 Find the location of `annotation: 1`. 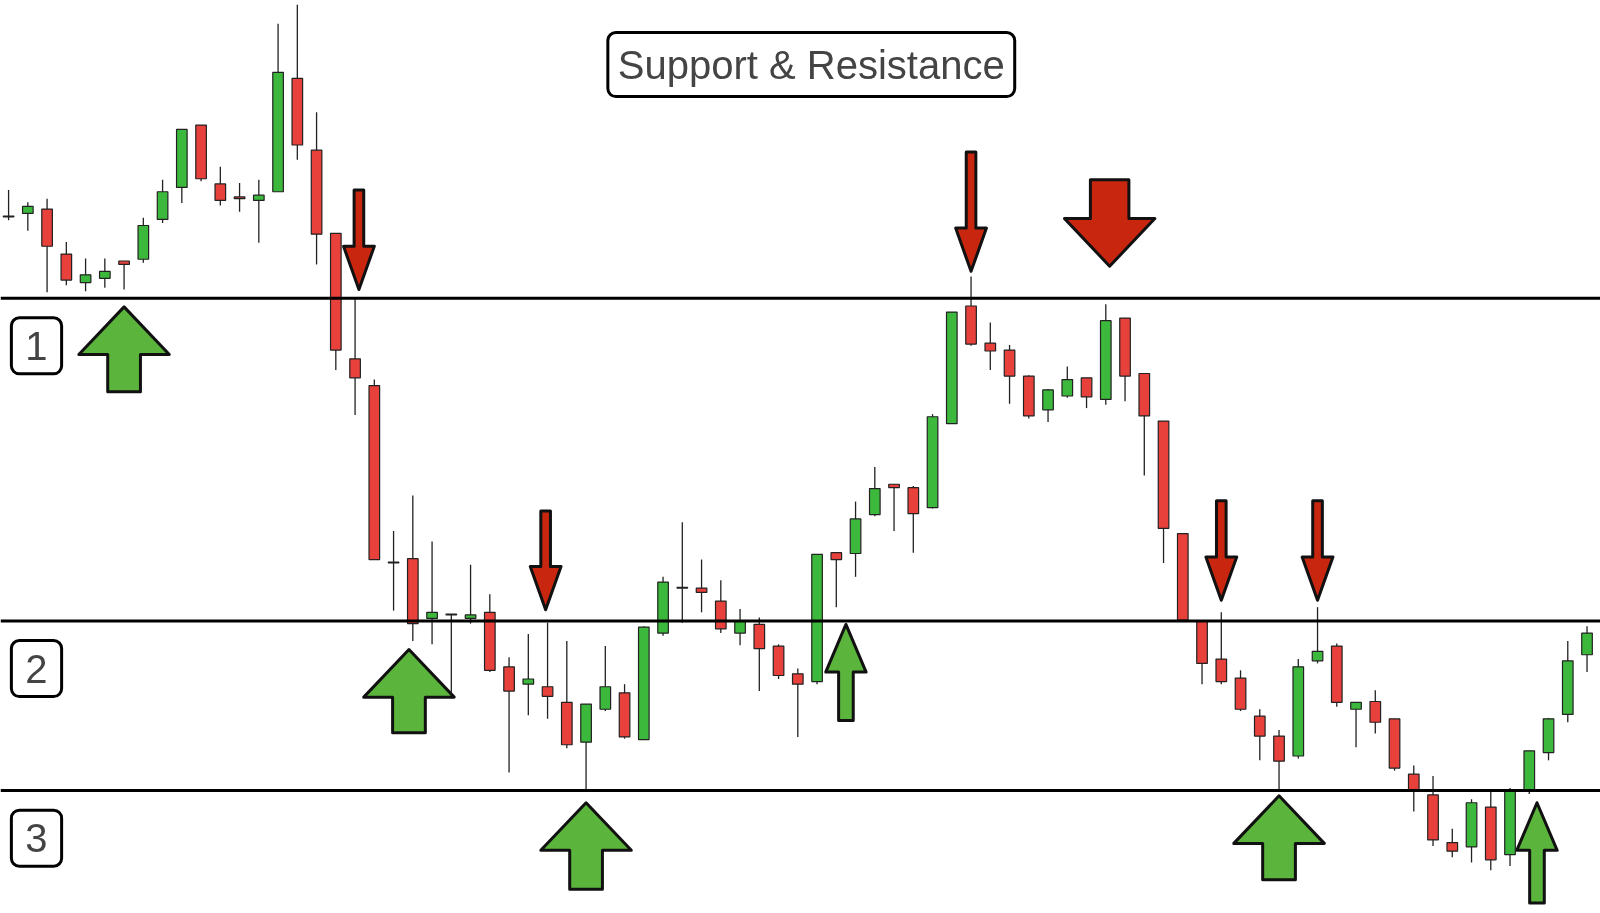

annotation: 1 is located at coordinates (36, 345).